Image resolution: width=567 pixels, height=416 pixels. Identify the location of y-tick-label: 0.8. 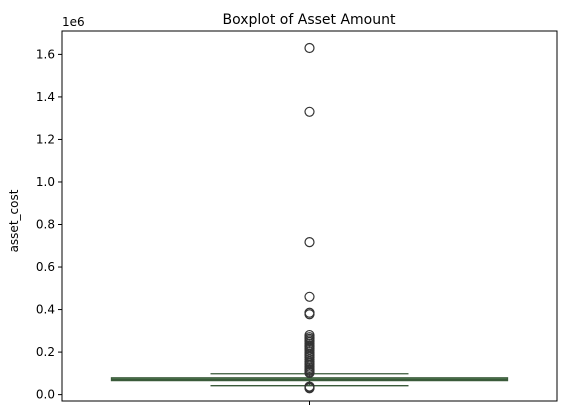
(45, 225).